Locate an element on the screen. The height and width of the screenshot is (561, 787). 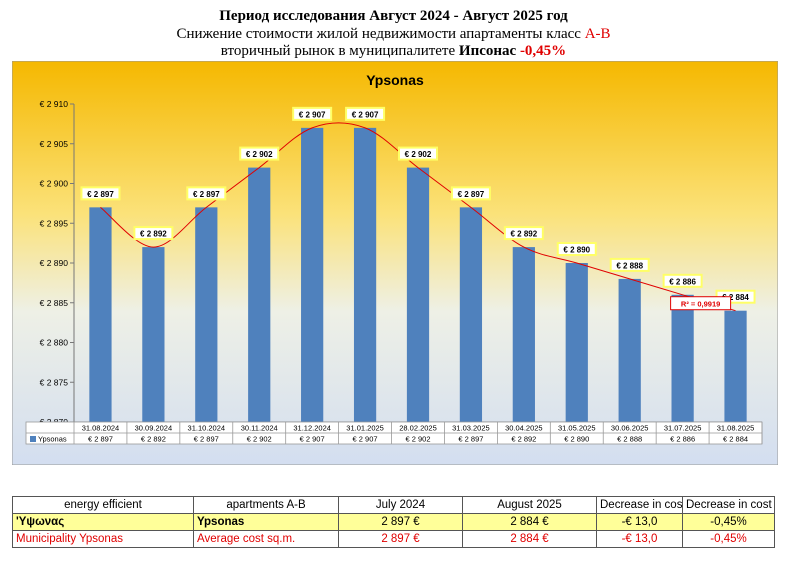
market-text: вторичный рынок в муниципалитете is located at coordinates (339, 51).